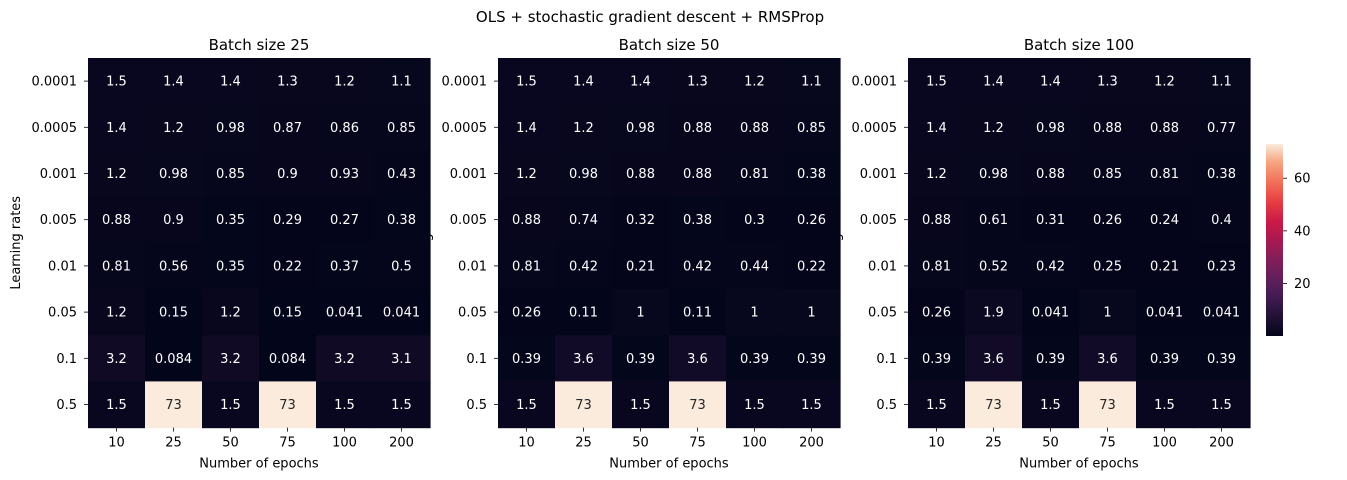 The image size is (1347, 480). What do you see at coordinates (1274, 240) in the screenshot?
I see `colorbar-gradient` at bounding box center [1274, 240].